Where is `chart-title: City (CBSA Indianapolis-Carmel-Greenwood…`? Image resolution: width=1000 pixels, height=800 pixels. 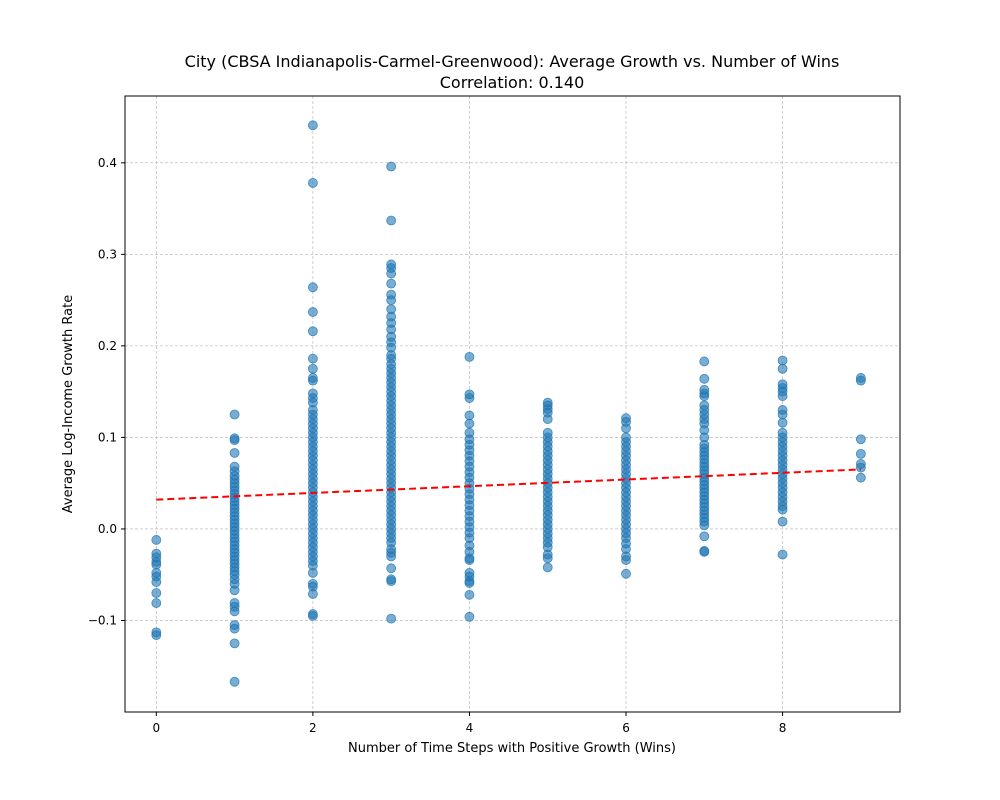 chart-title: City (CBSA Indianapolis-Carmel-Greenwood… is located at coordinates (512, 61).